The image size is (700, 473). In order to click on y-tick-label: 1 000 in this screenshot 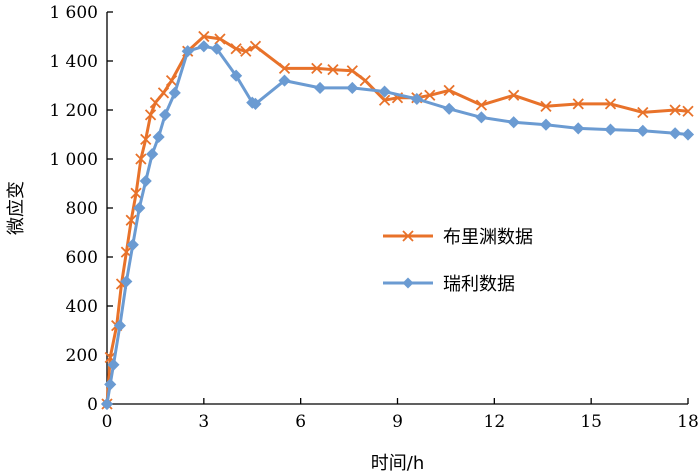, I will do `click(73, 160)`.